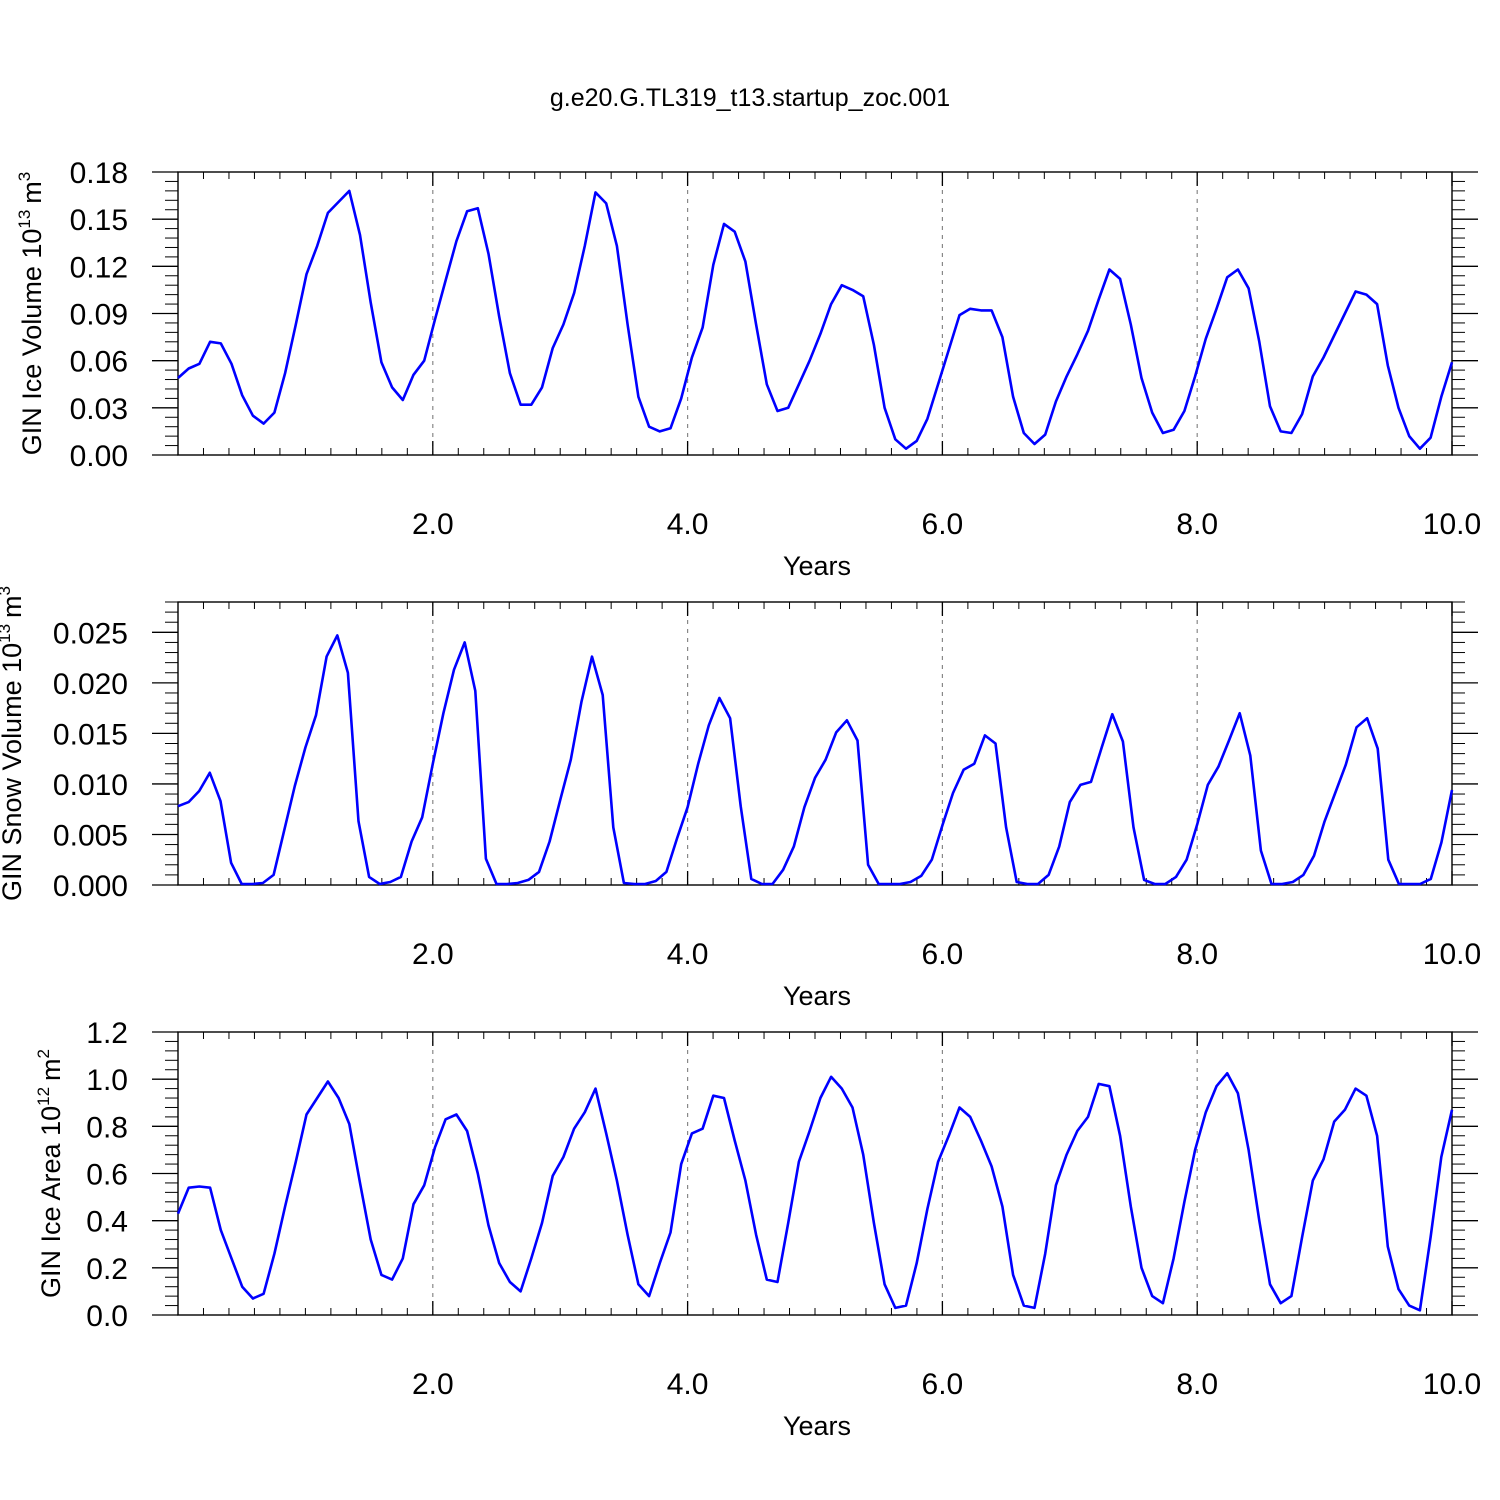  What do you see at coordinates (51, 1202) in the screenshot?
I see `y-axis-label-text: GIN Ice Area 10` at bounding box center [51, 1202].